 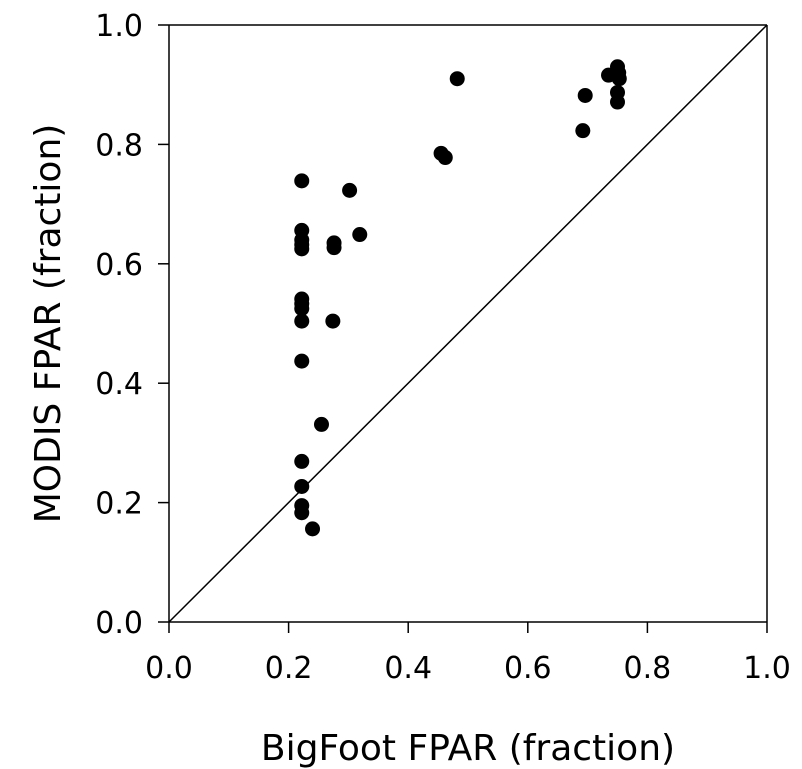 What do you see at coordinates (289, 668) in the screenshot?
I see `x-tick-label: 0.2` at bounding box center [289, 668].